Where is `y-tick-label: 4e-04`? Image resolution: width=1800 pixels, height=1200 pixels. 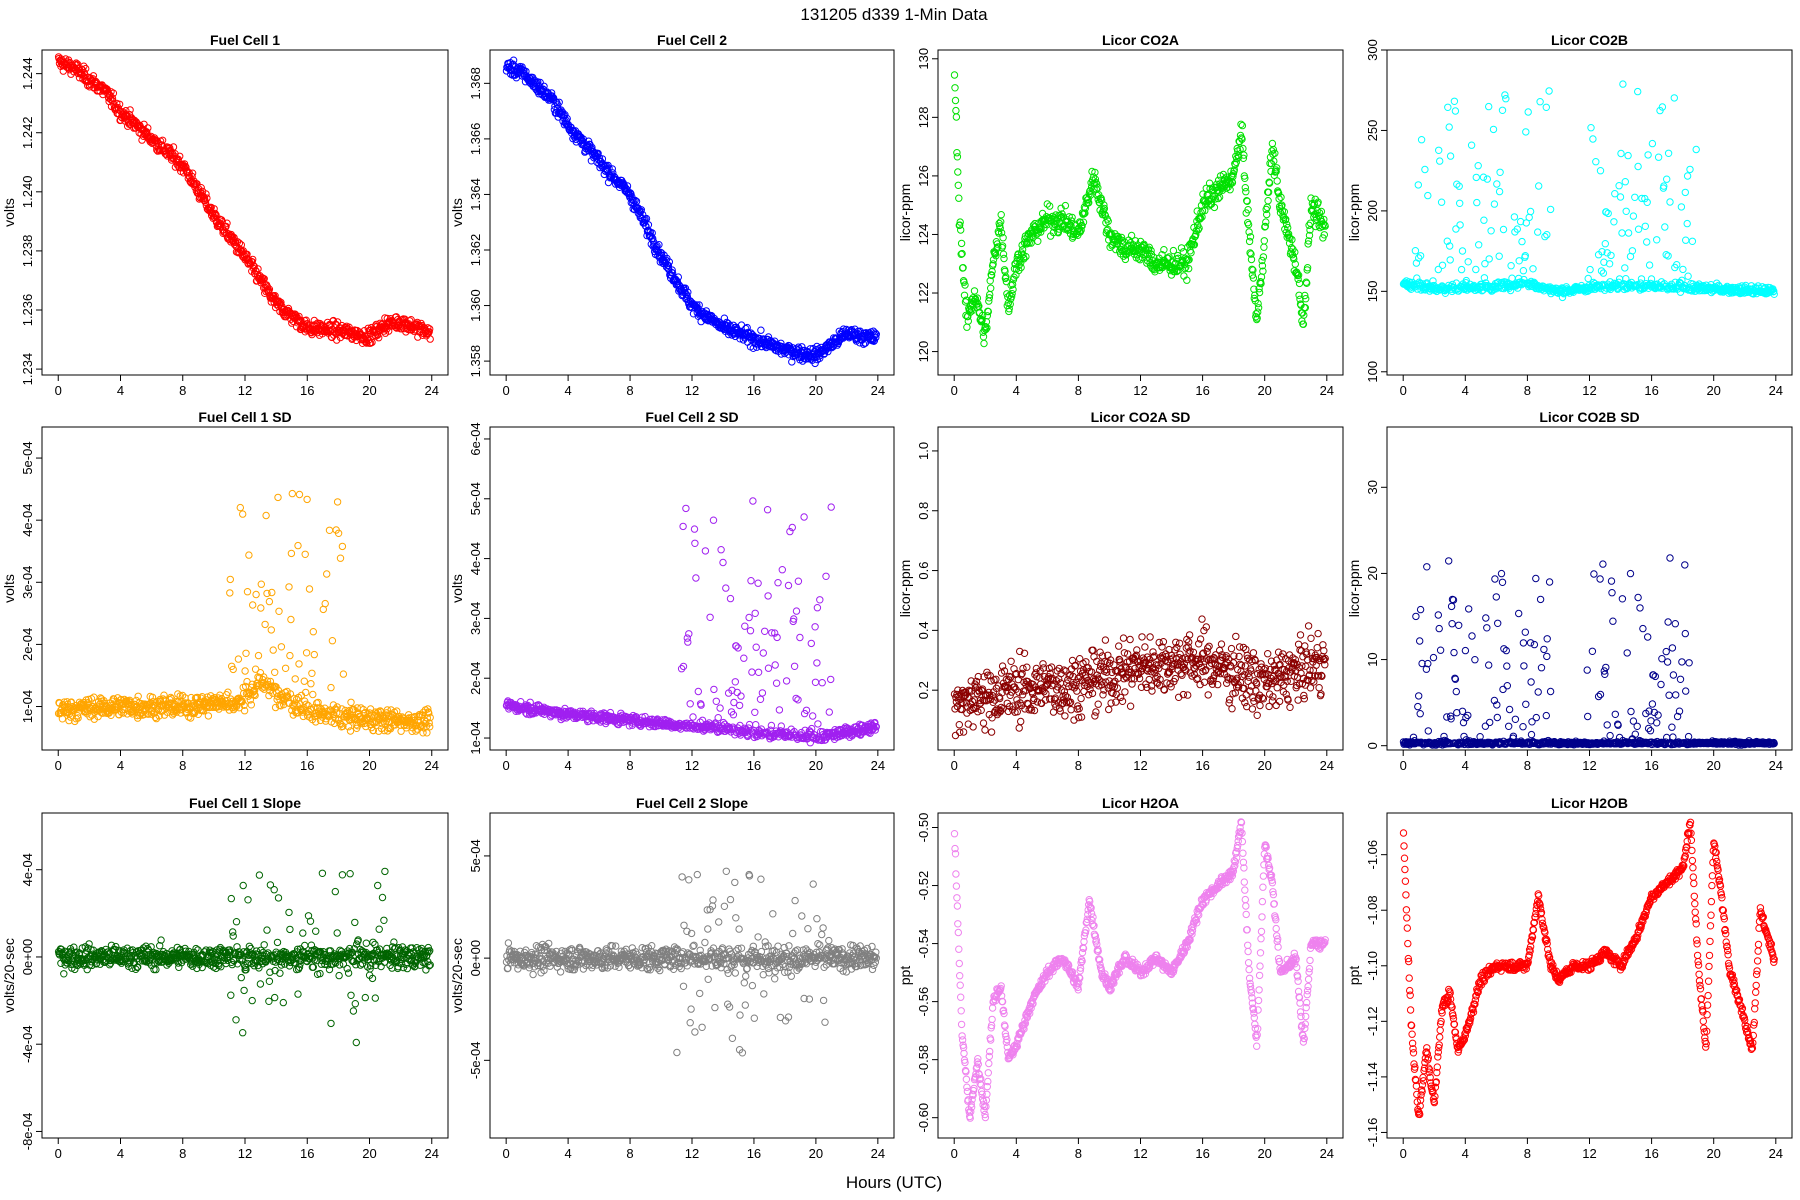
y-tick-label: 4e-04 is located at coordinates (475, 558).